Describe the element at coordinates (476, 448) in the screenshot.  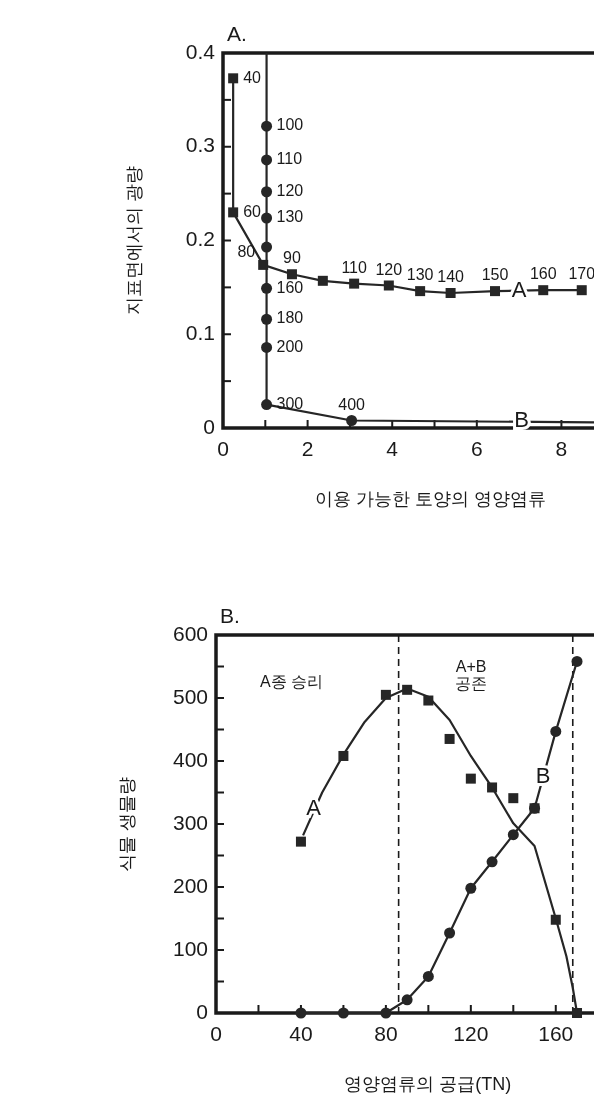
I see `x-tick-label: 6` at that location.